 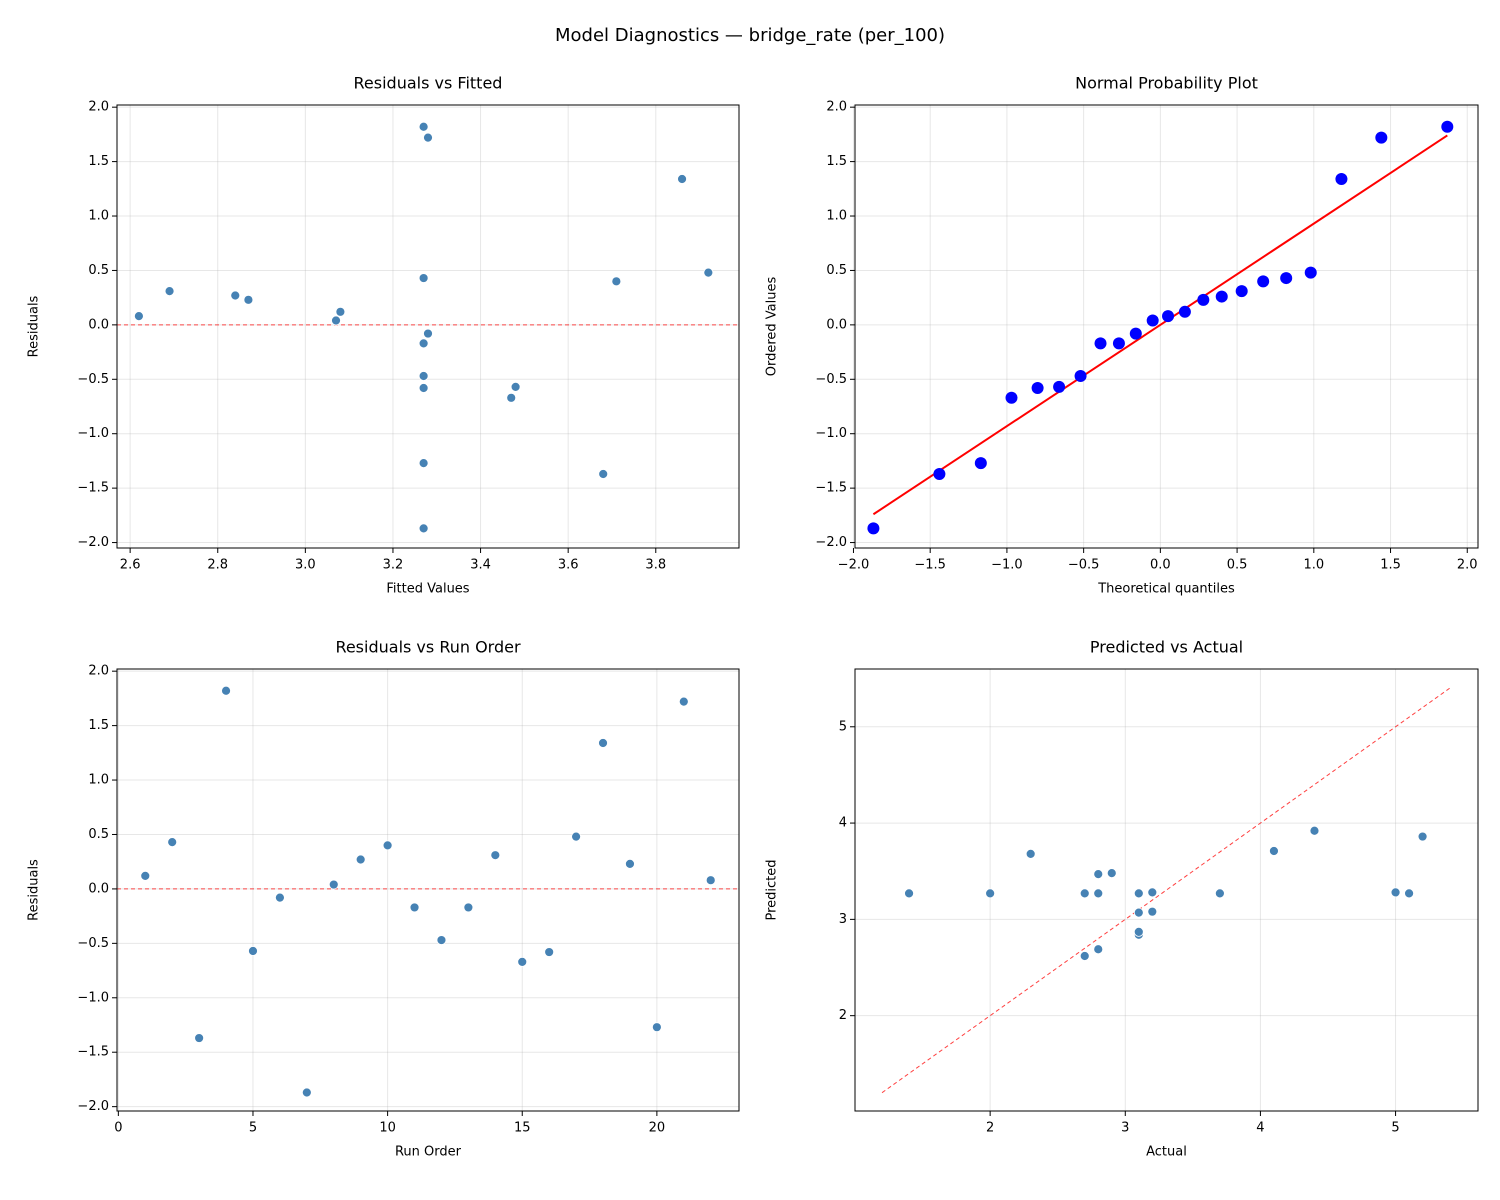 I want to click on x-tick-label: 20, so click(x=657, y=1128).